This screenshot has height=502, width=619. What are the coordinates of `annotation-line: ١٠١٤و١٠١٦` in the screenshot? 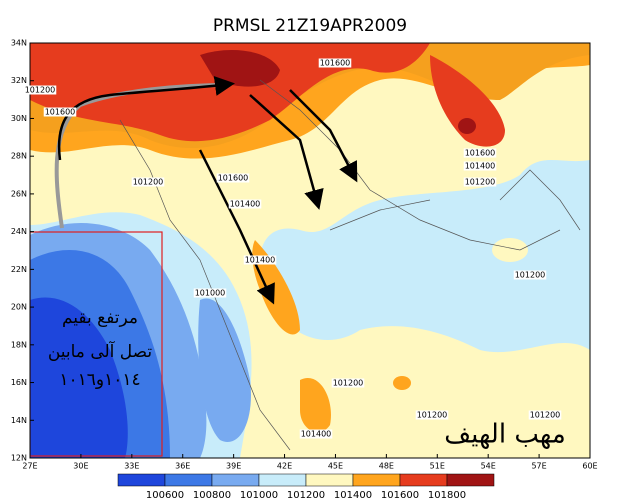 It's located at (99, 380).